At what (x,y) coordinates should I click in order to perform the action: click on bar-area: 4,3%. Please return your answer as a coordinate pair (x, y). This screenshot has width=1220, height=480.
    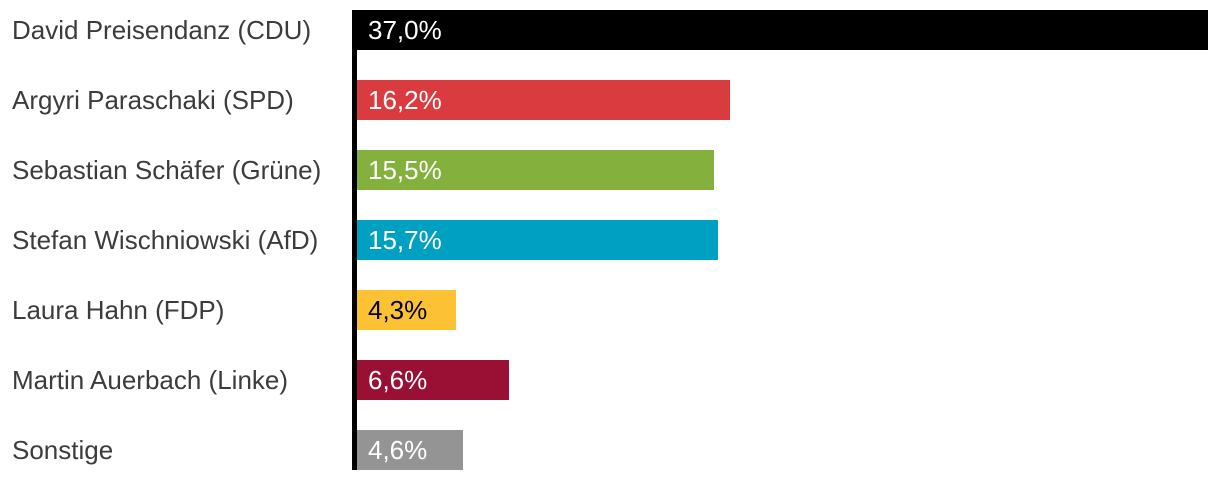
    Looking at the image, I should click on (782, 310).